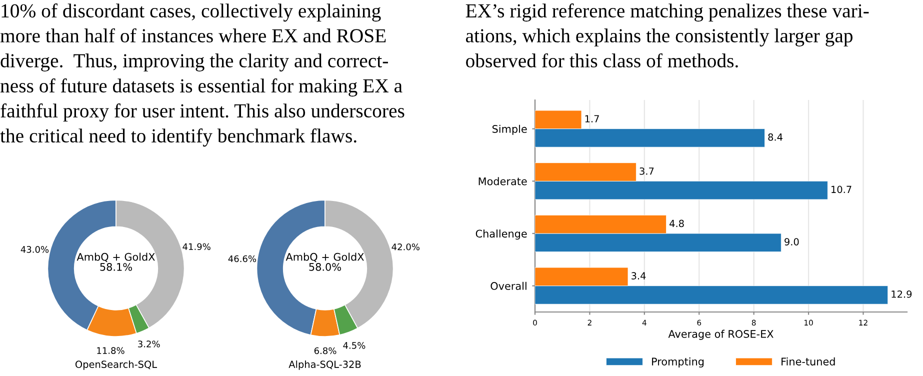 The height and width of the screenshot is (376, 923). I want to click on data-label: 4.8, so click(677, 224).